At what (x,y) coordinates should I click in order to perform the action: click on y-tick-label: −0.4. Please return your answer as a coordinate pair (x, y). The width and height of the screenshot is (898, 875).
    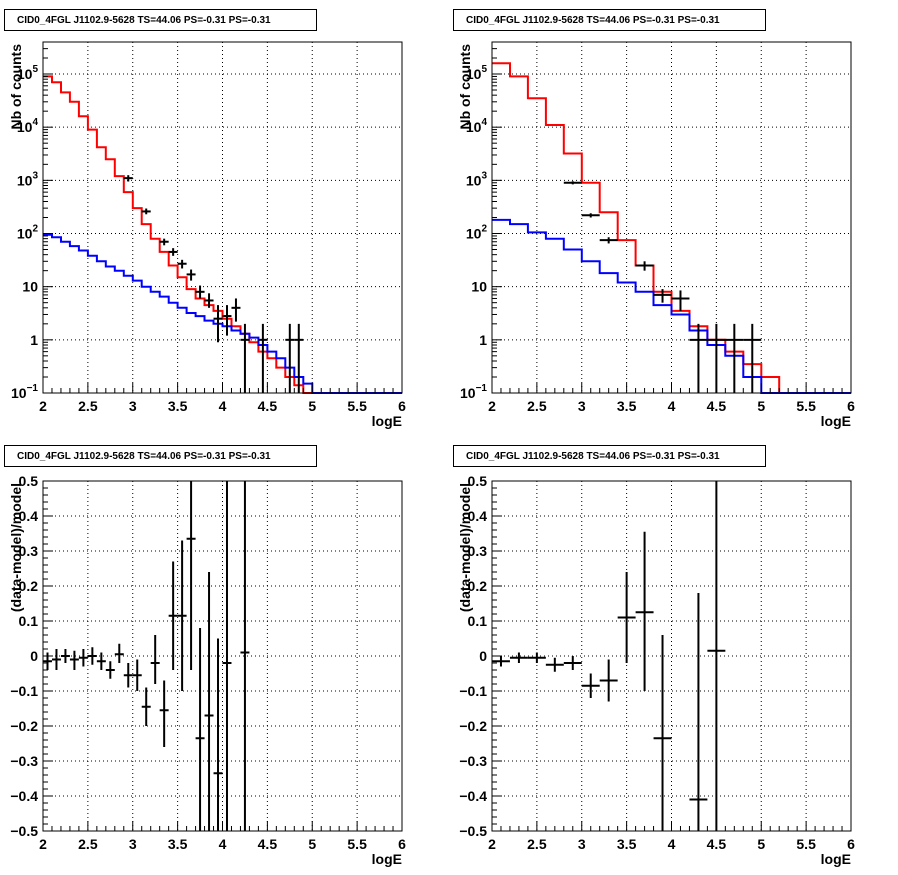
    Looking at the image, I should click on (473, 796).